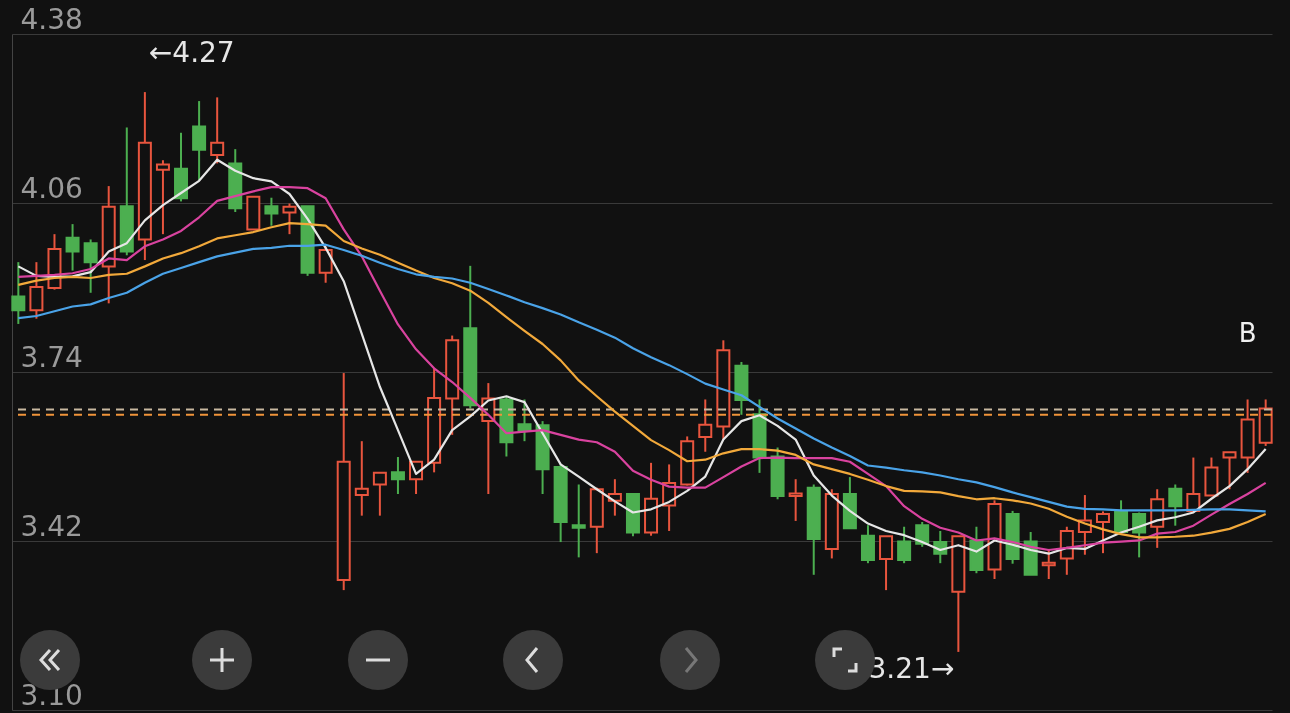  Describe the element at coordinates (51, 357) in the screenshot. I see `y-tick-label: 3.74` at that location.